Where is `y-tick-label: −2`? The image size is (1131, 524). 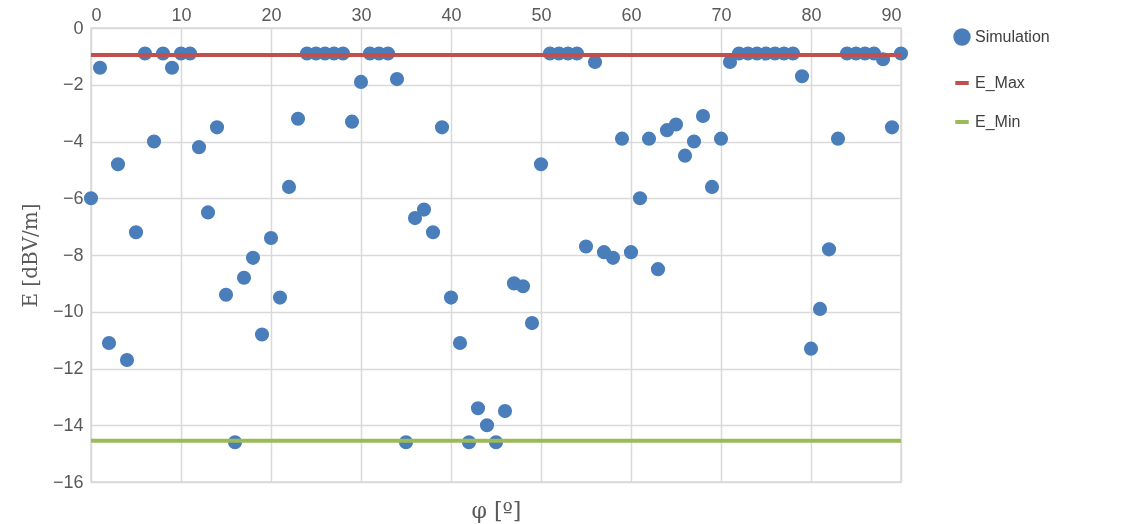 y-tick-label: −2 is located at coordinates (73, 84).